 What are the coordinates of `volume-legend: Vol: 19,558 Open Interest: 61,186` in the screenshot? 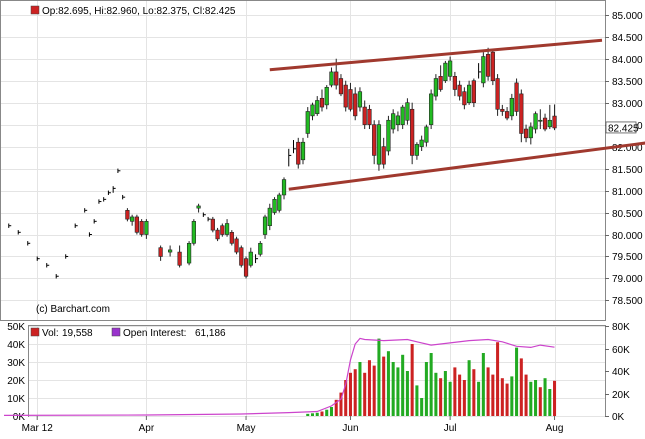 It's located at (128, 333).